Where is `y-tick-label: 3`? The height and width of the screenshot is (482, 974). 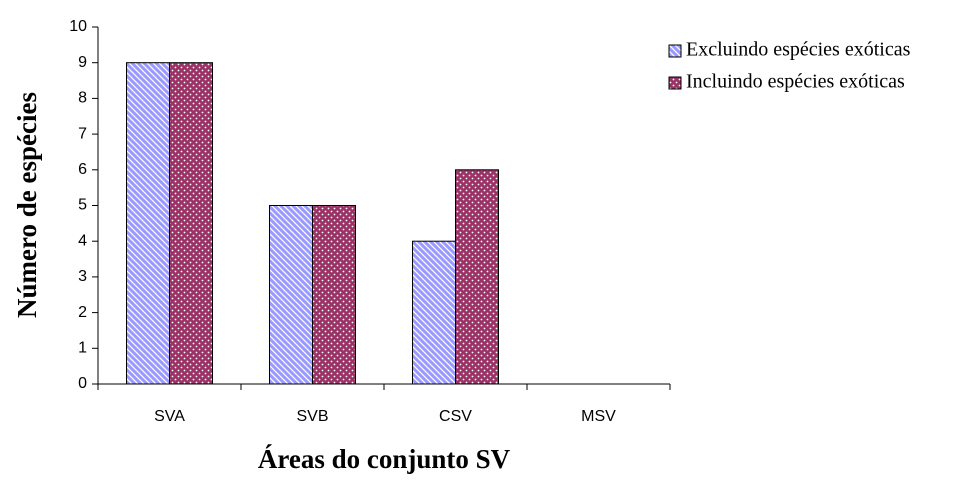 y-tick-label: 3 is located at coordinates (82, 276).